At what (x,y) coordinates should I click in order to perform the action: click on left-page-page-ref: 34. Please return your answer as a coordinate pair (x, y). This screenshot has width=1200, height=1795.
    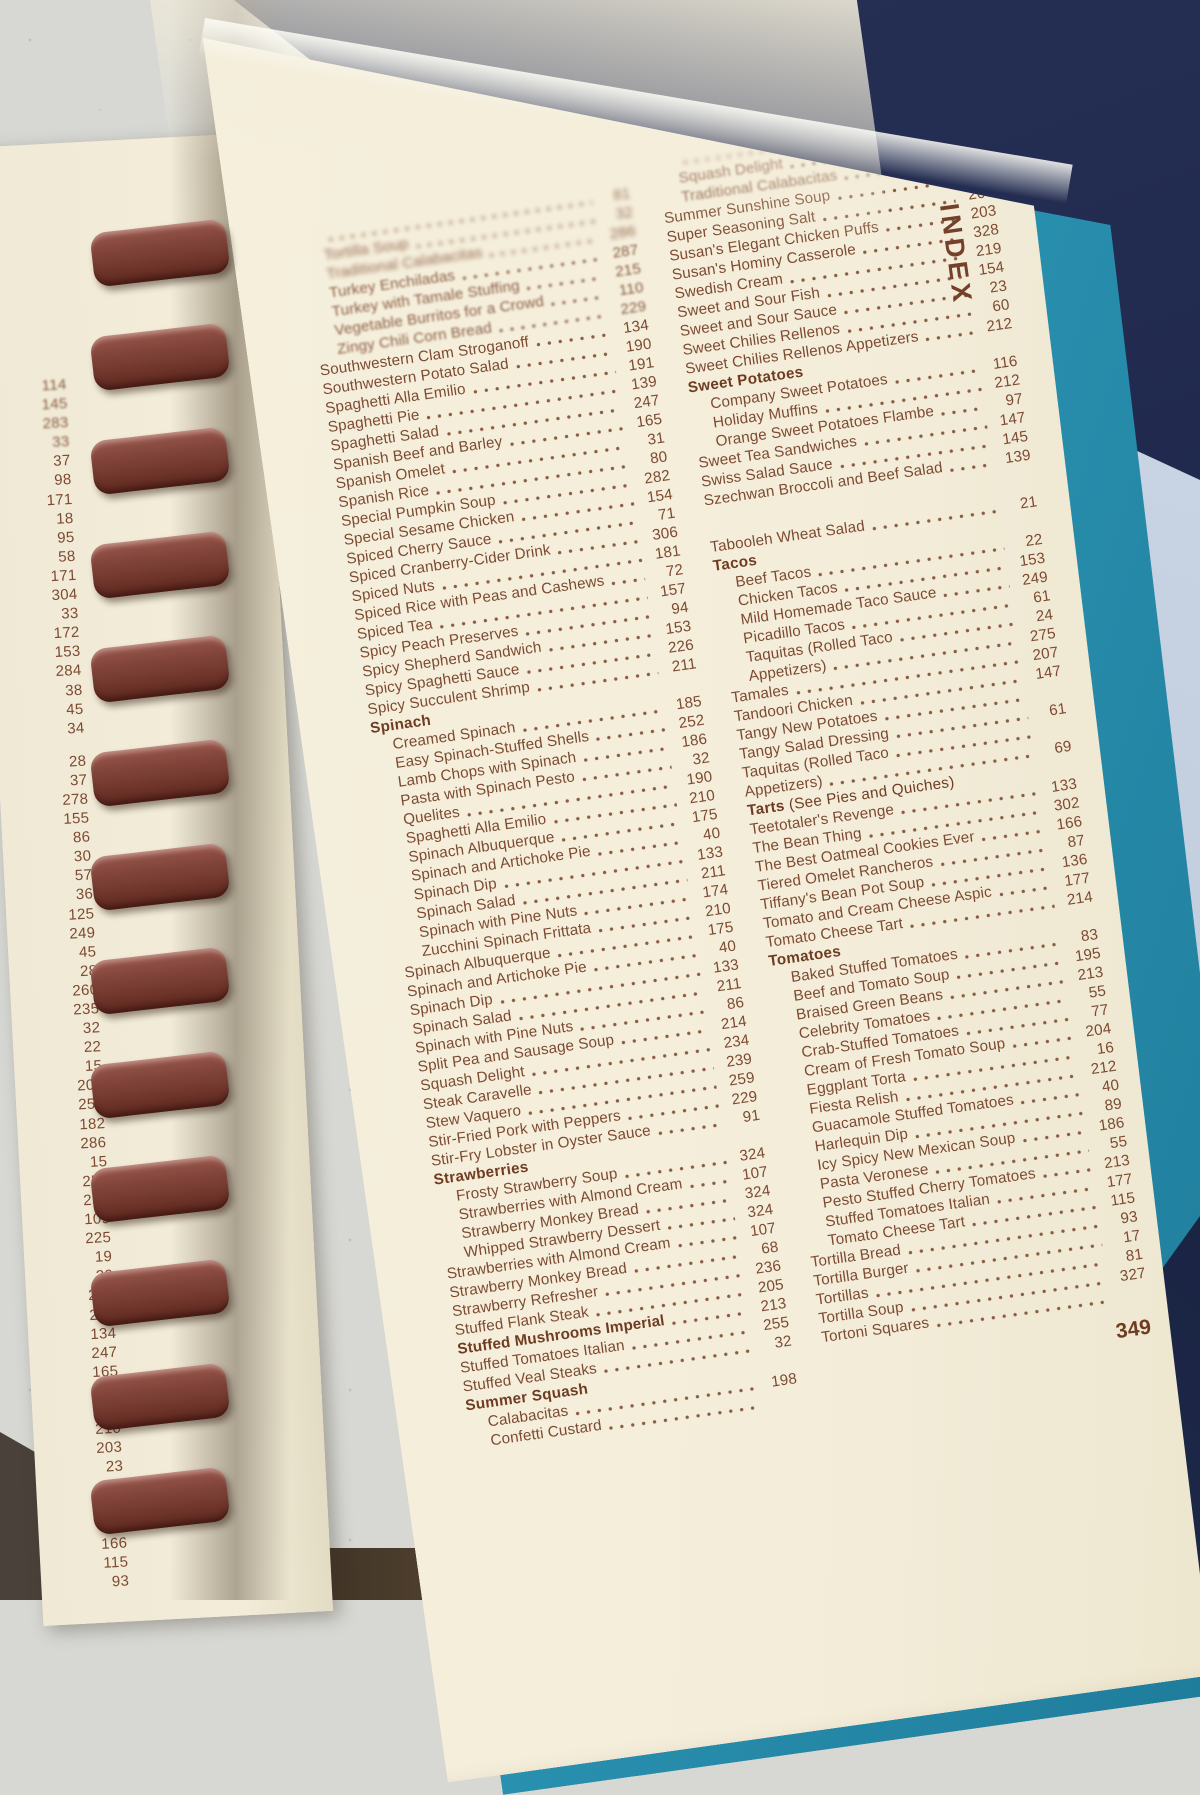
    Looking at the image, I should click on (75, 728).